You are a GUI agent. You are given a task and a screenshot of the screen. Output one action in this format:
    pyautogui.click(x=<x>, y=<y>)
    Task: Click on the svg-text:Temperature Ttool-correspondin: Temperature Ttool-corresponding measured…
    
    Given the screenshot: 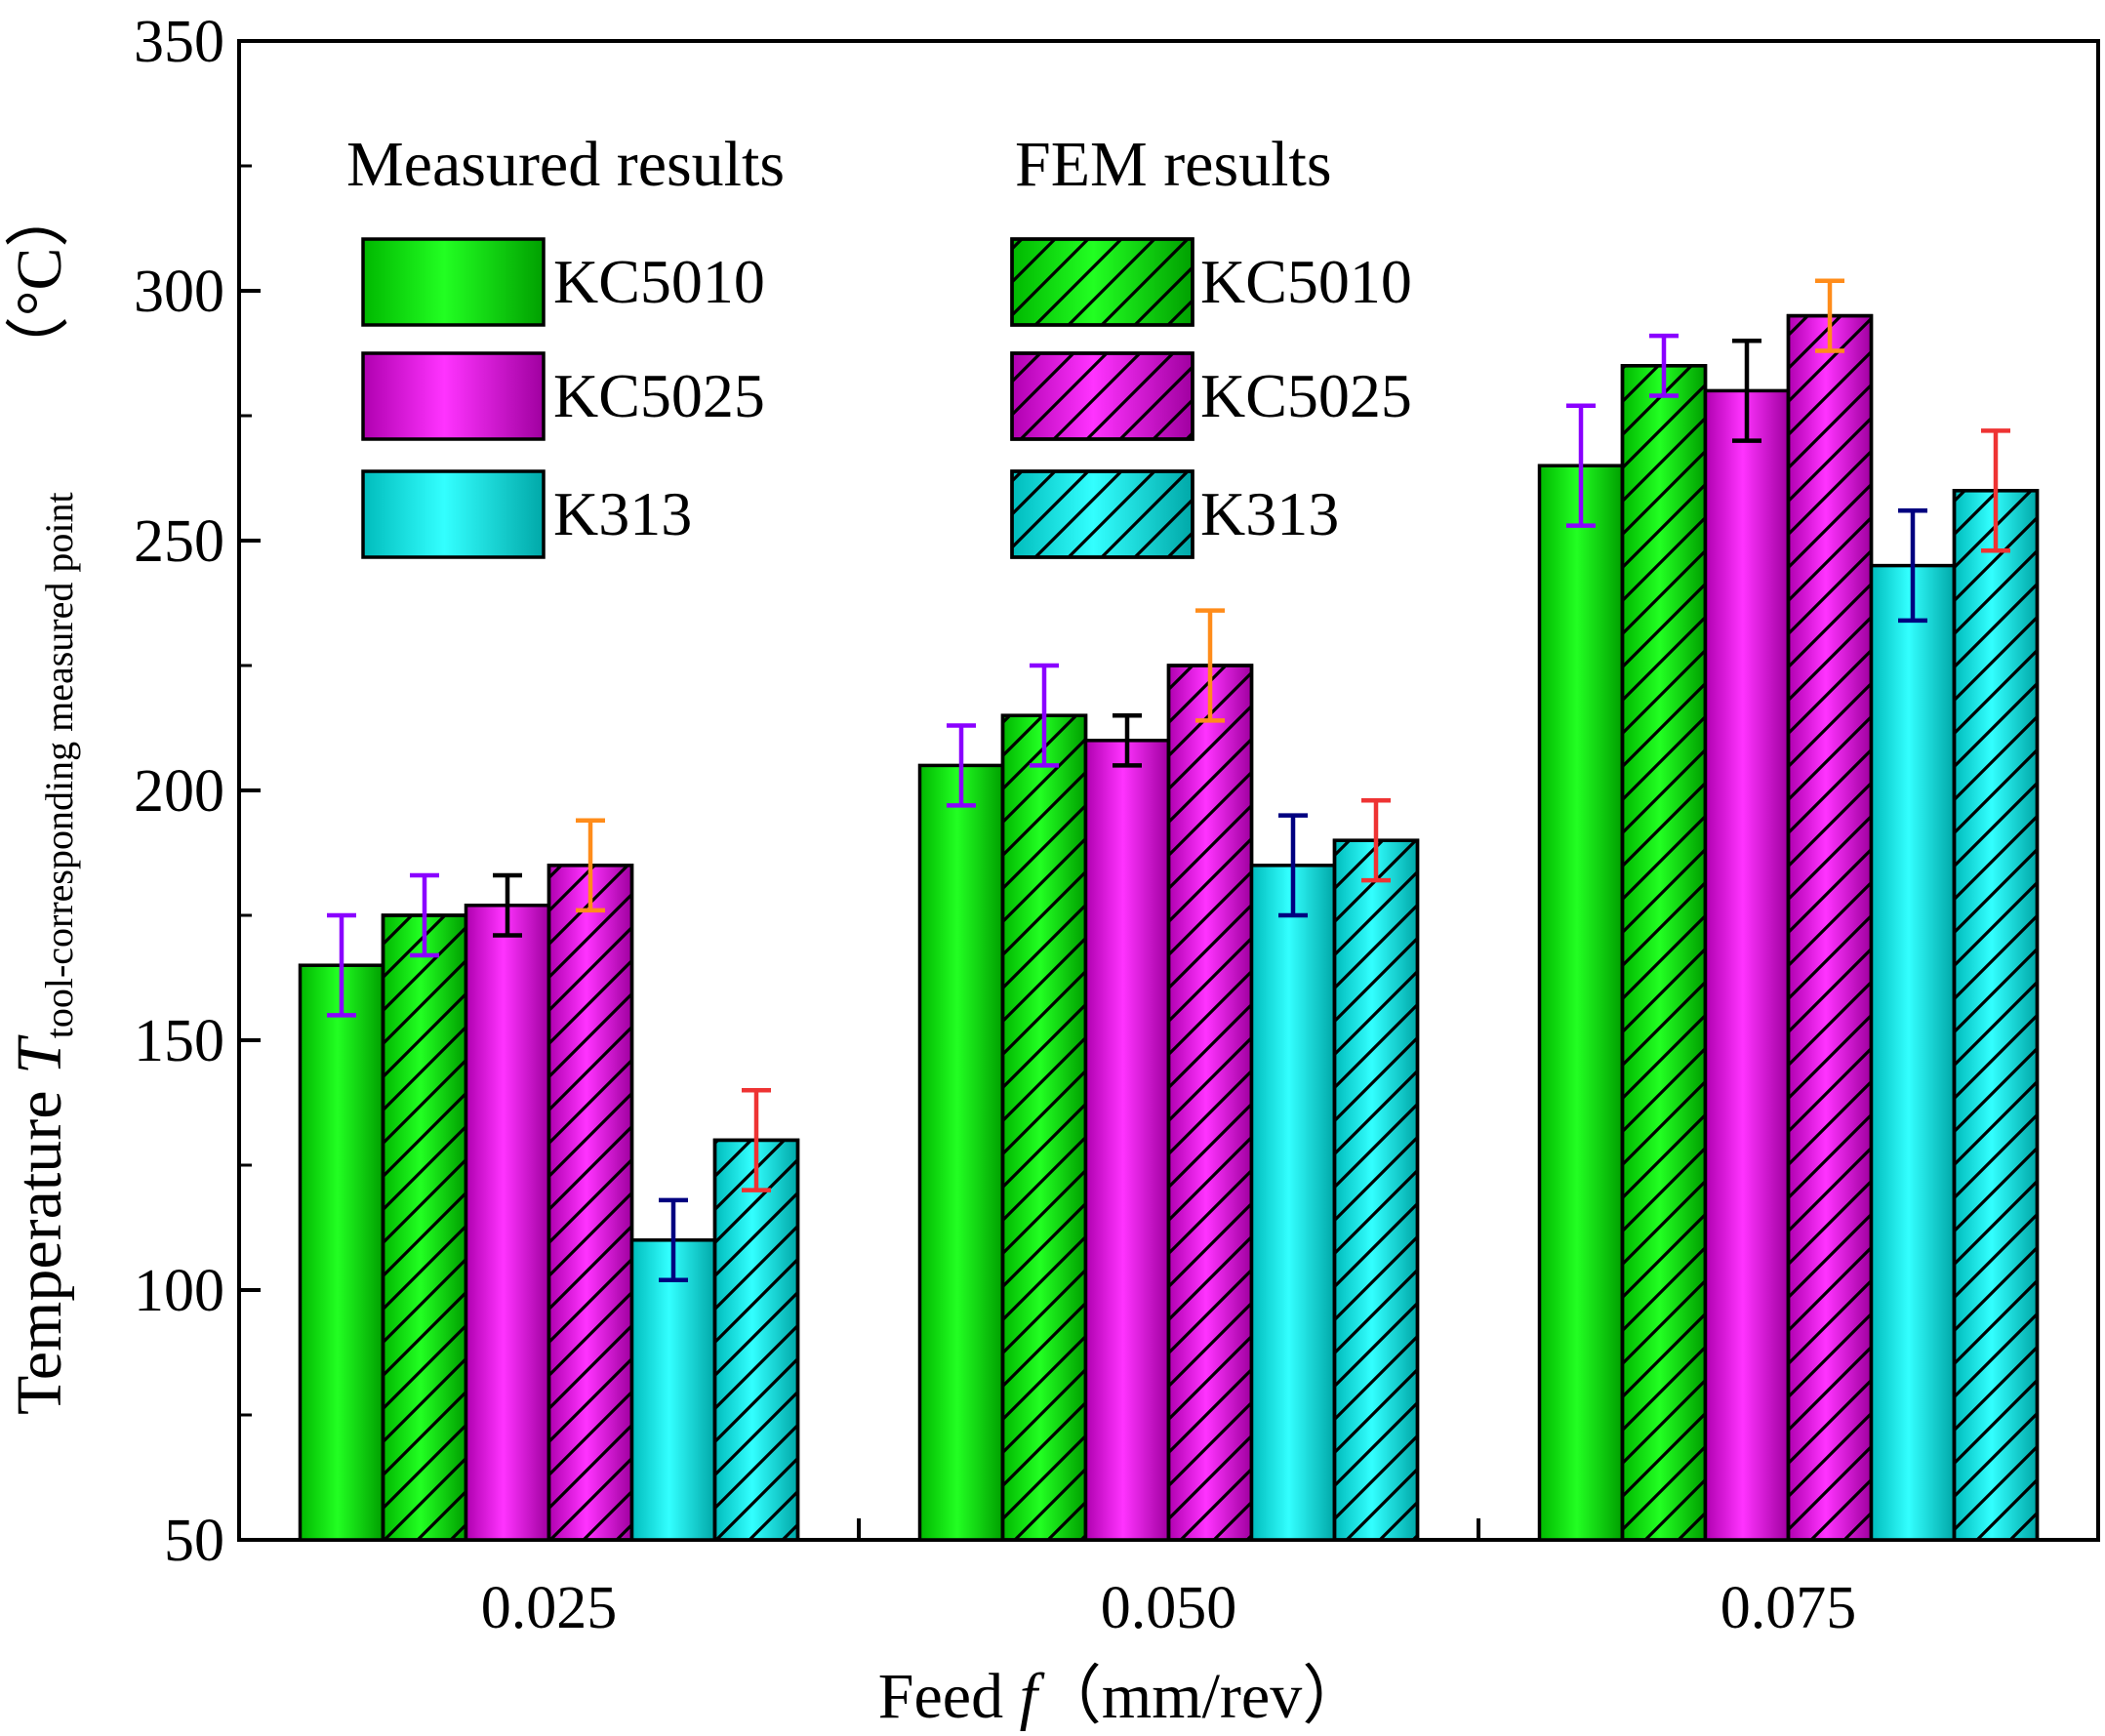 What is the action you would take?
    pyautogui.click(x=42, y=953)
    